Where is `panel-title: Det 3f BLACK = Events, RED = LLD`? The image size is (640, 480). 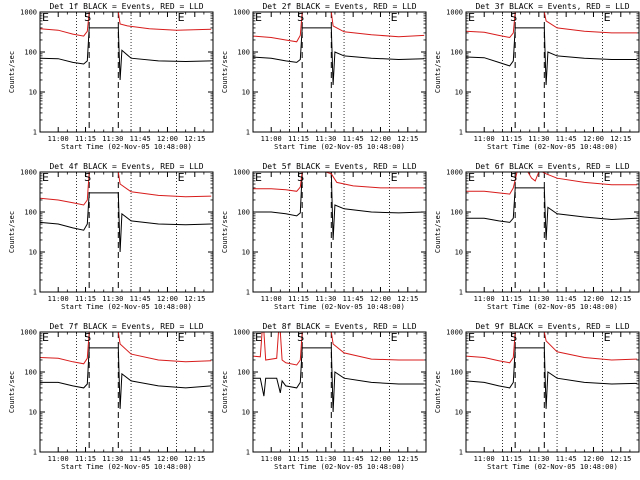 panel-title: Det 3f BLACK = Events, RED = LLD is located at coordinates (552, 6).